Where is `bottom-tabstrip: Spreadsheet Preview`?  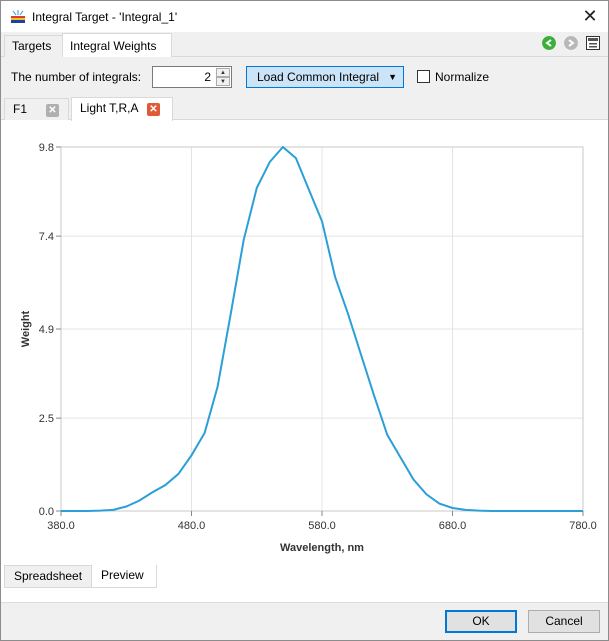
bottom-tabstrip: Spreadsheet Preview is located at coordinates (304, 577).